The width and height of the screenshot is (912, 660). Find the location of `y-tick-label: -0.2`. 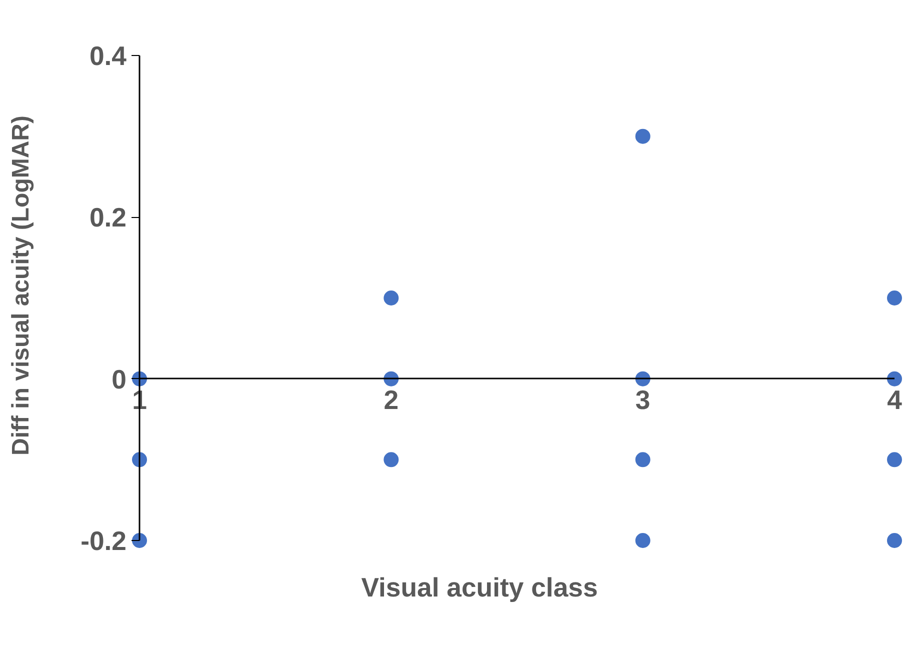

y-tick-label: -0.2 is located at coordinates (103, 541).